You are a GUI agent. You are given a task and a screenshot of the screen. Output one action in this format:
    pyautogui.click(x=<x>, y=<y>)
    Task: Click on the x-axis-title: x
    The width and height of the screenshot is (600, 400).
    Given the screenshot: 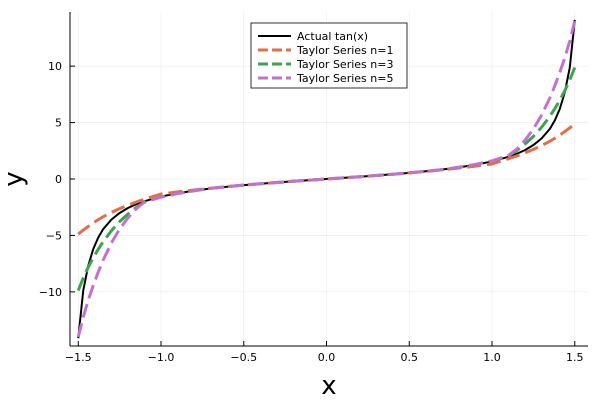 What is the action you would take?
    pyautogui.click(x=328, y=385)
    